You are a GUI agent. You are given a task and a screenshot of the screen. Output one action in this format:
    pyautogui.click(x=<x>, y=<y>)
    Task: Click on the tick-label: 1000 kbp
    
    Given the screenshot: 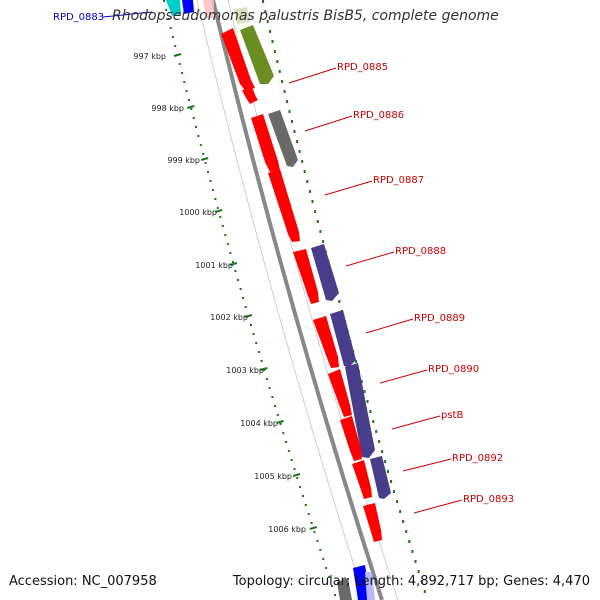 What is the action you would take?
    pyautogui.click(x=198, y=212)
    